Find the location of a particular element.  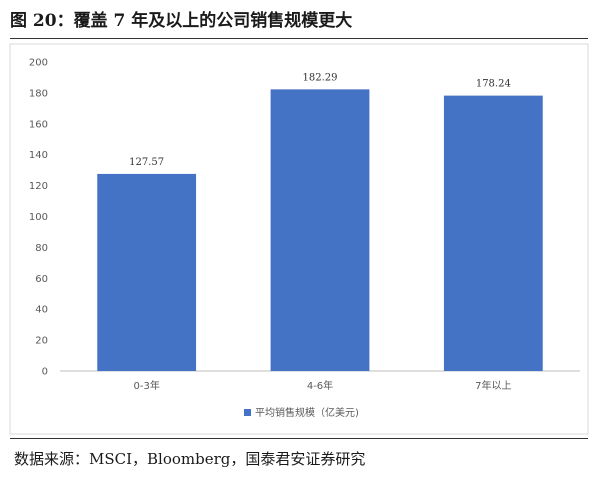

data-labels: 127.57 182.29 178.24 is located at coordinates (320, 120).